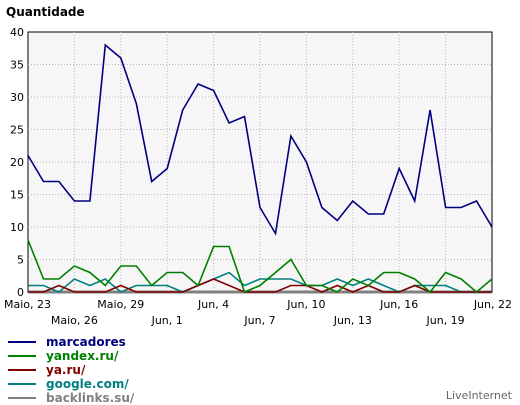 Image resolution: width=520 pixels, height=405 pixels. I want to click on x-tick-label: Jun, 1, so click(167, 320).